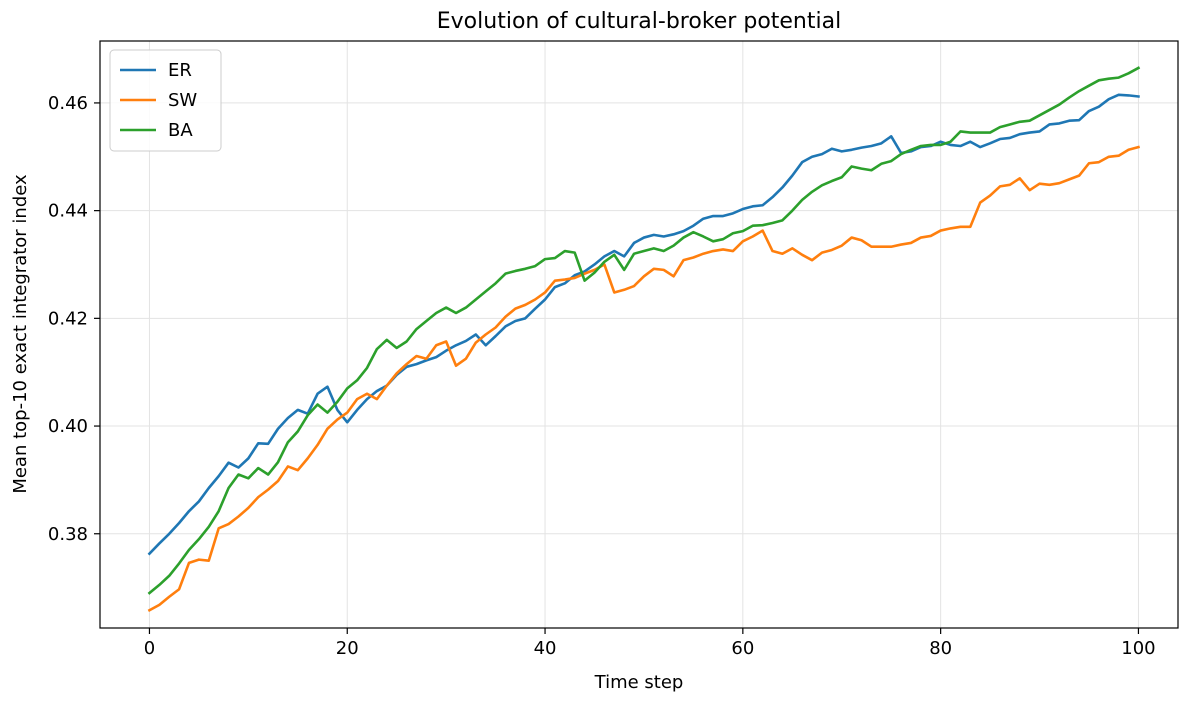  Describe the element at coordinates (639, 682) in the screenshot. I see `x-axis-label: Time step` at that location.